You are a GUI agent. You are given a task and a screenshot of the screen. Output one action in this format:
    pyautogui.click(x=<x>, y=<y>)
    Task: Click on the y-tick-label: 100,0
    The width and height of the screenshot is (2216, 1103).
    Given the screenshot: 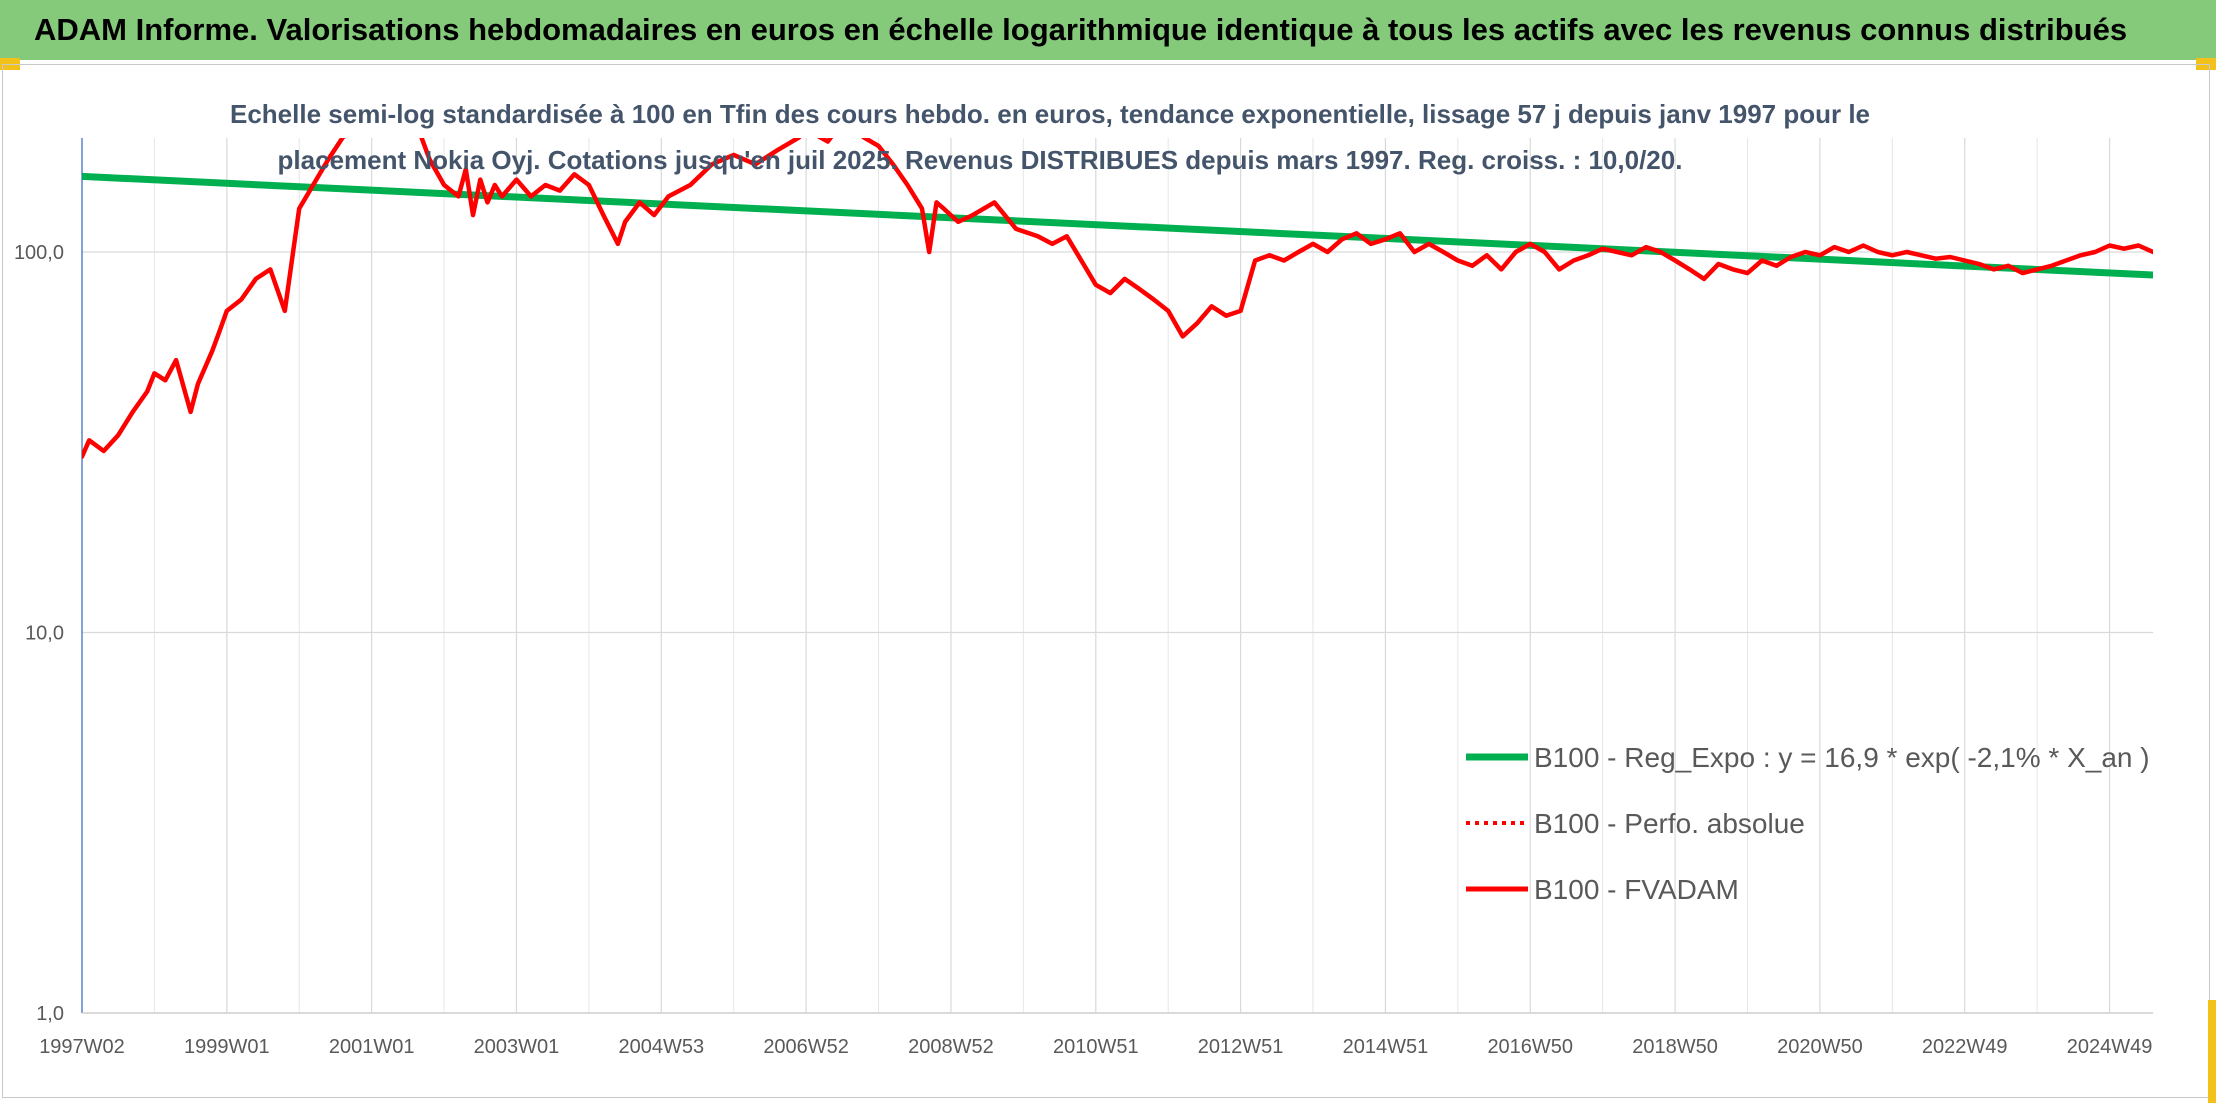 What is the action you would take?
    pyautogui.click(x=39, y=253)
    